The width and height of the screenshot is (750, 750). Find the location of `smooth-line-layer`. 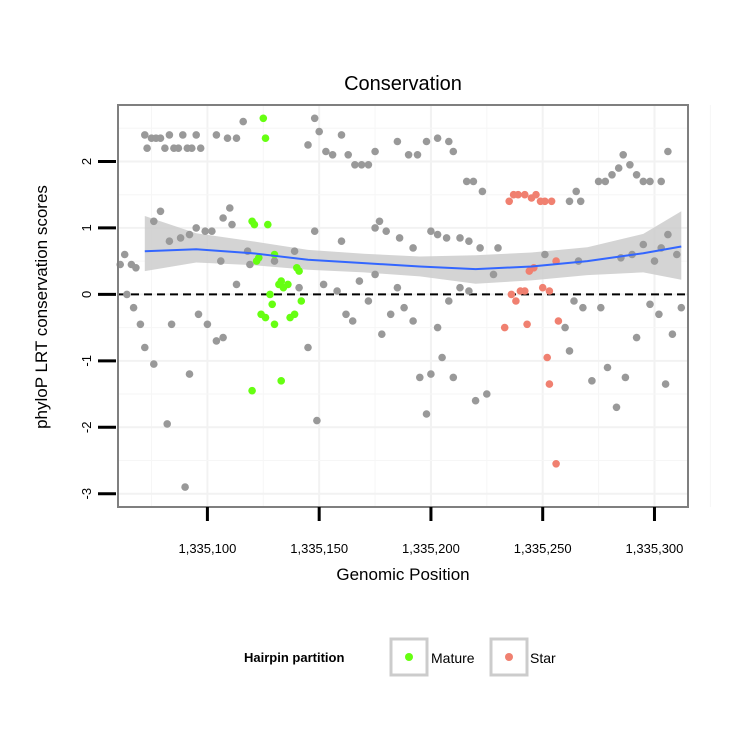

smooth-line-layer is located at coordinates (413, 258).